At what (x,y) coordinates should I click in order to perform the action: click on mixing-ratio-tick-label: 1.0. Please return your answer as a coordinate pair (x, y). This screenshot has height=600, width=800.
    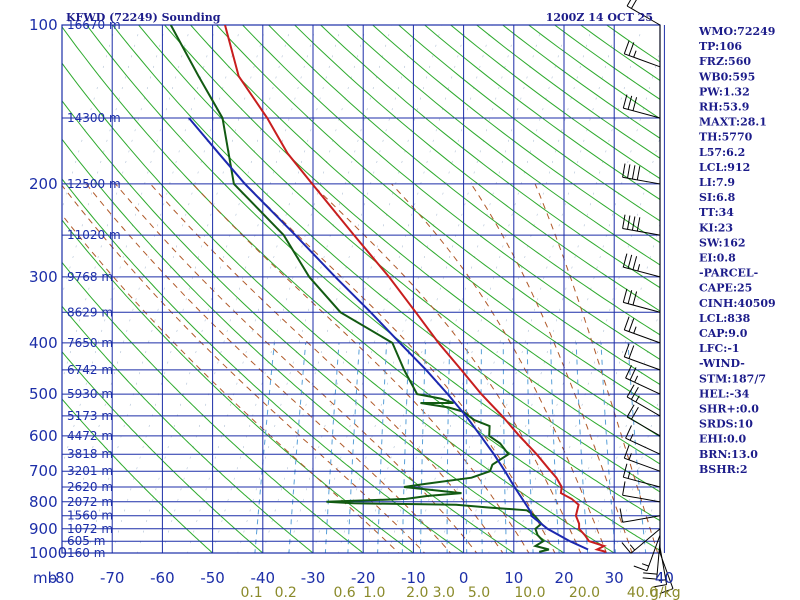
    Looking at the image, I should click on (374, 592).